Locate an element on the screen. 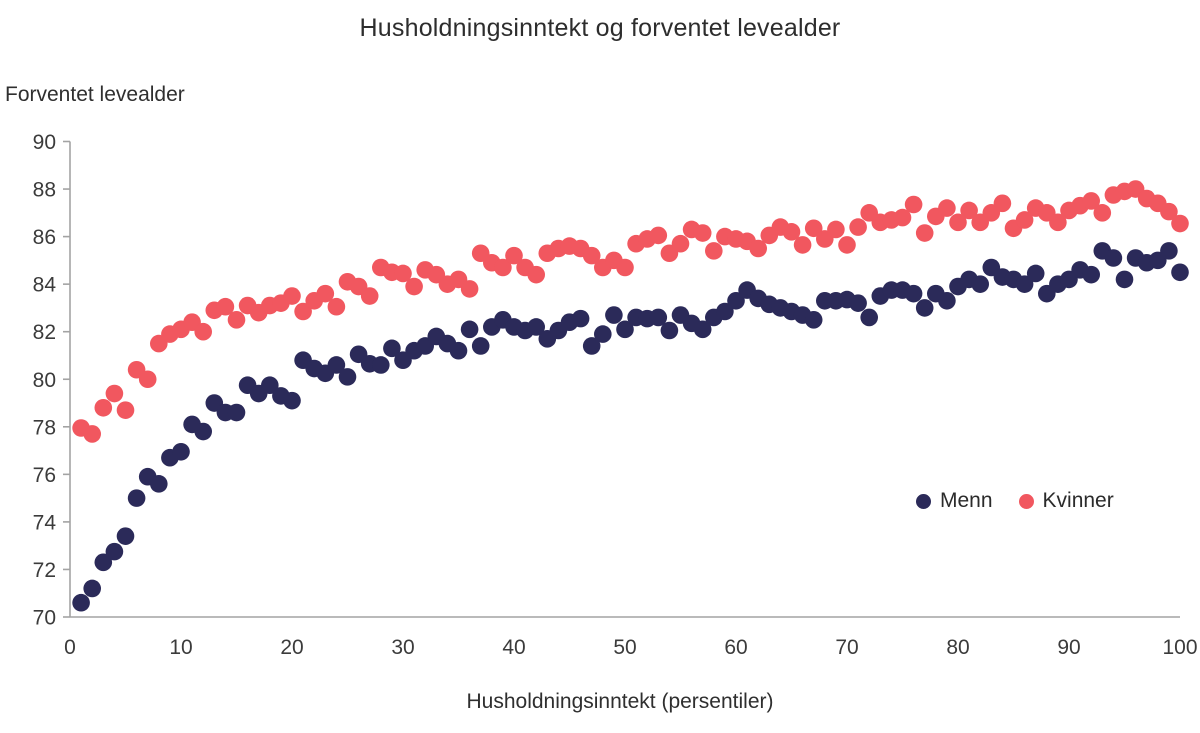 This screenshot has height=733, width=1200. y-tick-label: 78 is located at coordinates (44, 427).